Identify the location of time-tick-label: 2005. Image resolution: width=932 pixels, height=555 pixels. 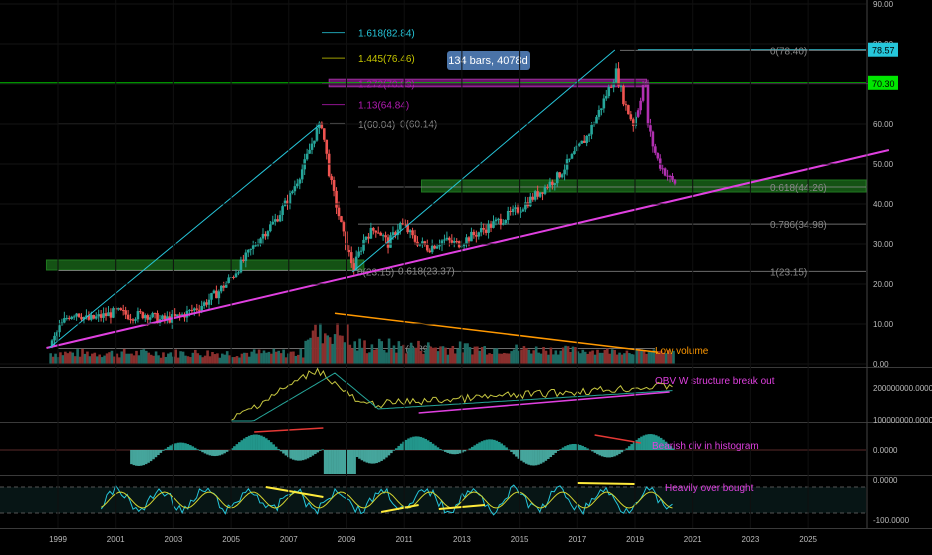
(231, 539).